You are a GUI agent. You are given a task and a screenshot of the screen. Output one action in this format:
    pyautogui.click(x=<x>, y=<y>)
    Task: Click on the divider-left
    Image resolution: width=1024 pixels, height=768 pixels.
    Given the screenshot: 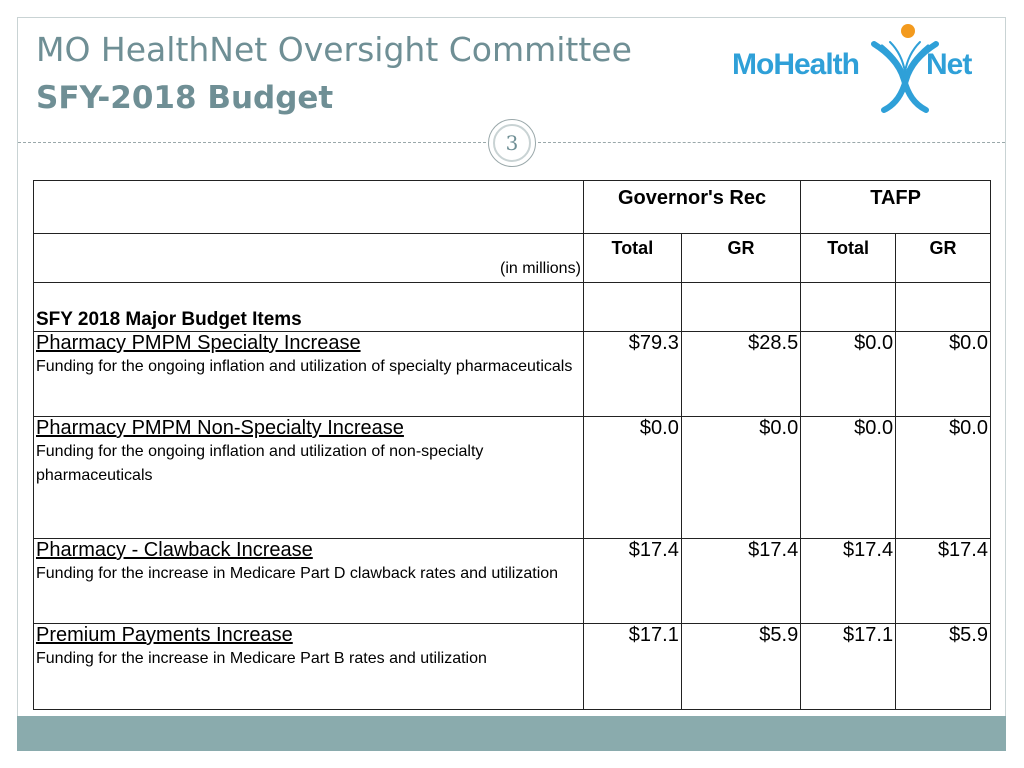 What is the action you would take?
    pyautogui.click(x=252, y=142)
    